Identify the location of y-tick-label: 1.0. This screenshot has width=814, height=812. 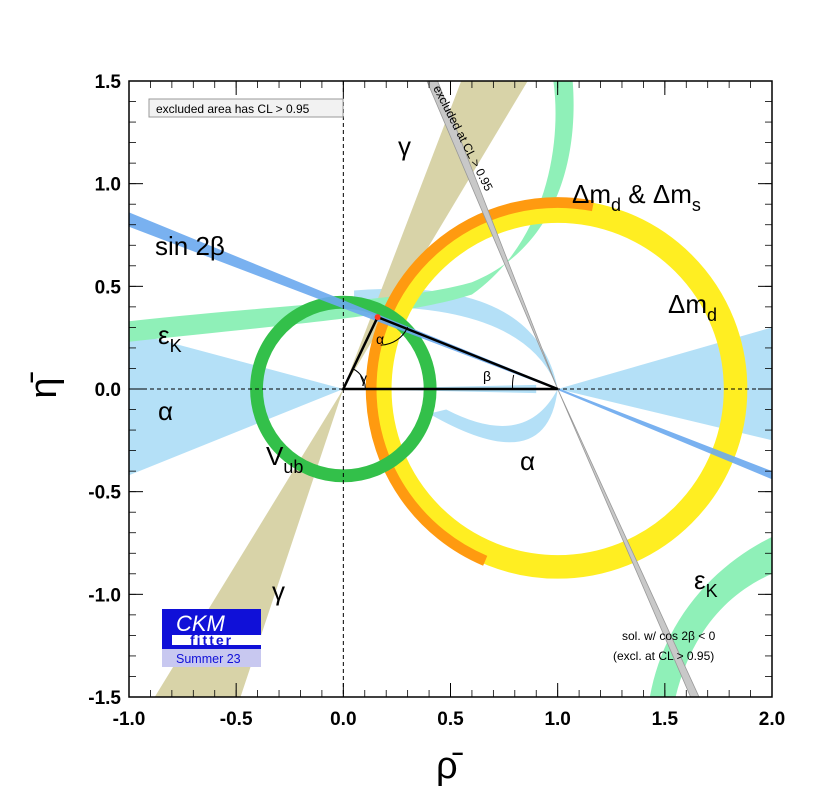
(108, 185).